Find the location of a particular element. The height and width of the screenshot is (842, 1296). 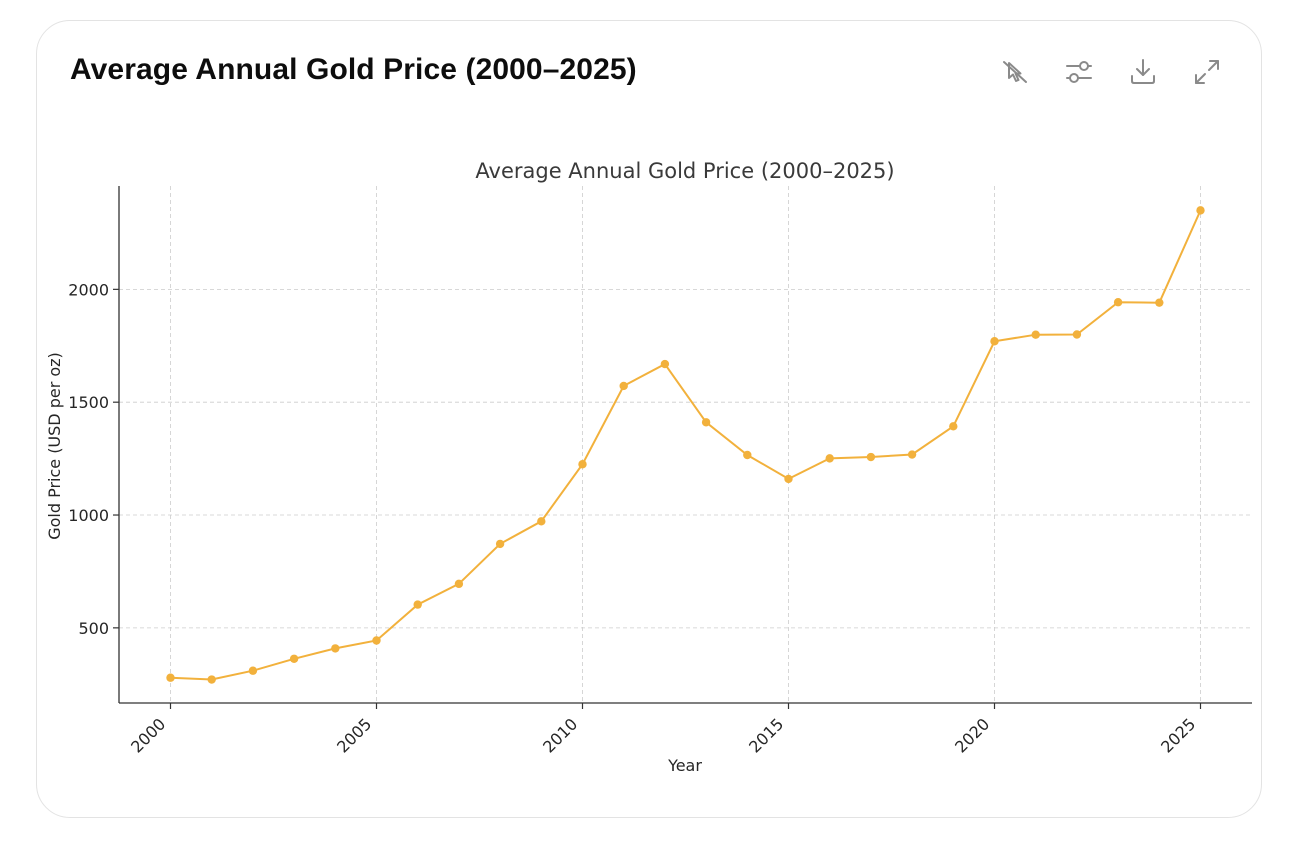

expand-button is located at coordinates (1207, 72).